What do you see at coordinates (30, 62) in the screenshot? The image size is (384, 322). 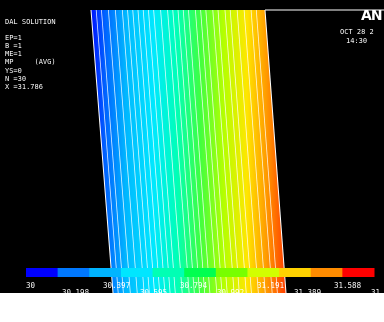 I see `info-line: MP (AVG)` at bounding box center [30, 62].